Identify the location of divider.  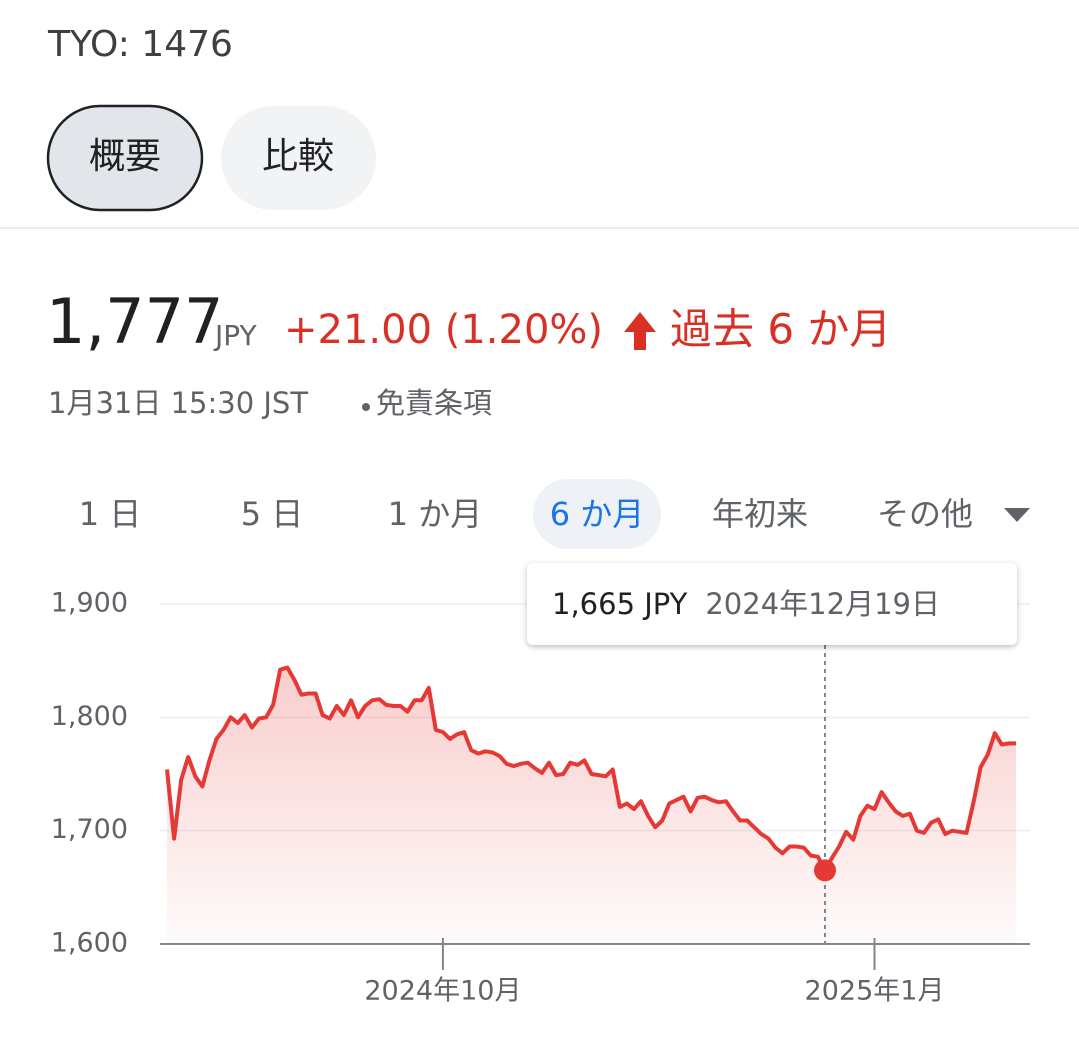
(539, 228).